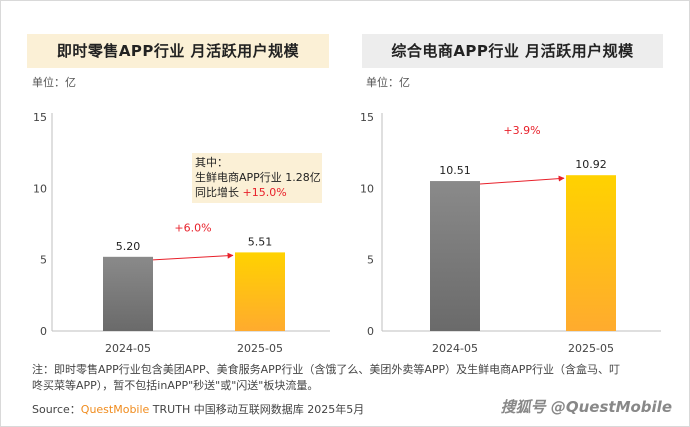  Describe the element at coordinates (54, 82) in the screenshot. I see `left-unit-label: 单位：亿` at that location.